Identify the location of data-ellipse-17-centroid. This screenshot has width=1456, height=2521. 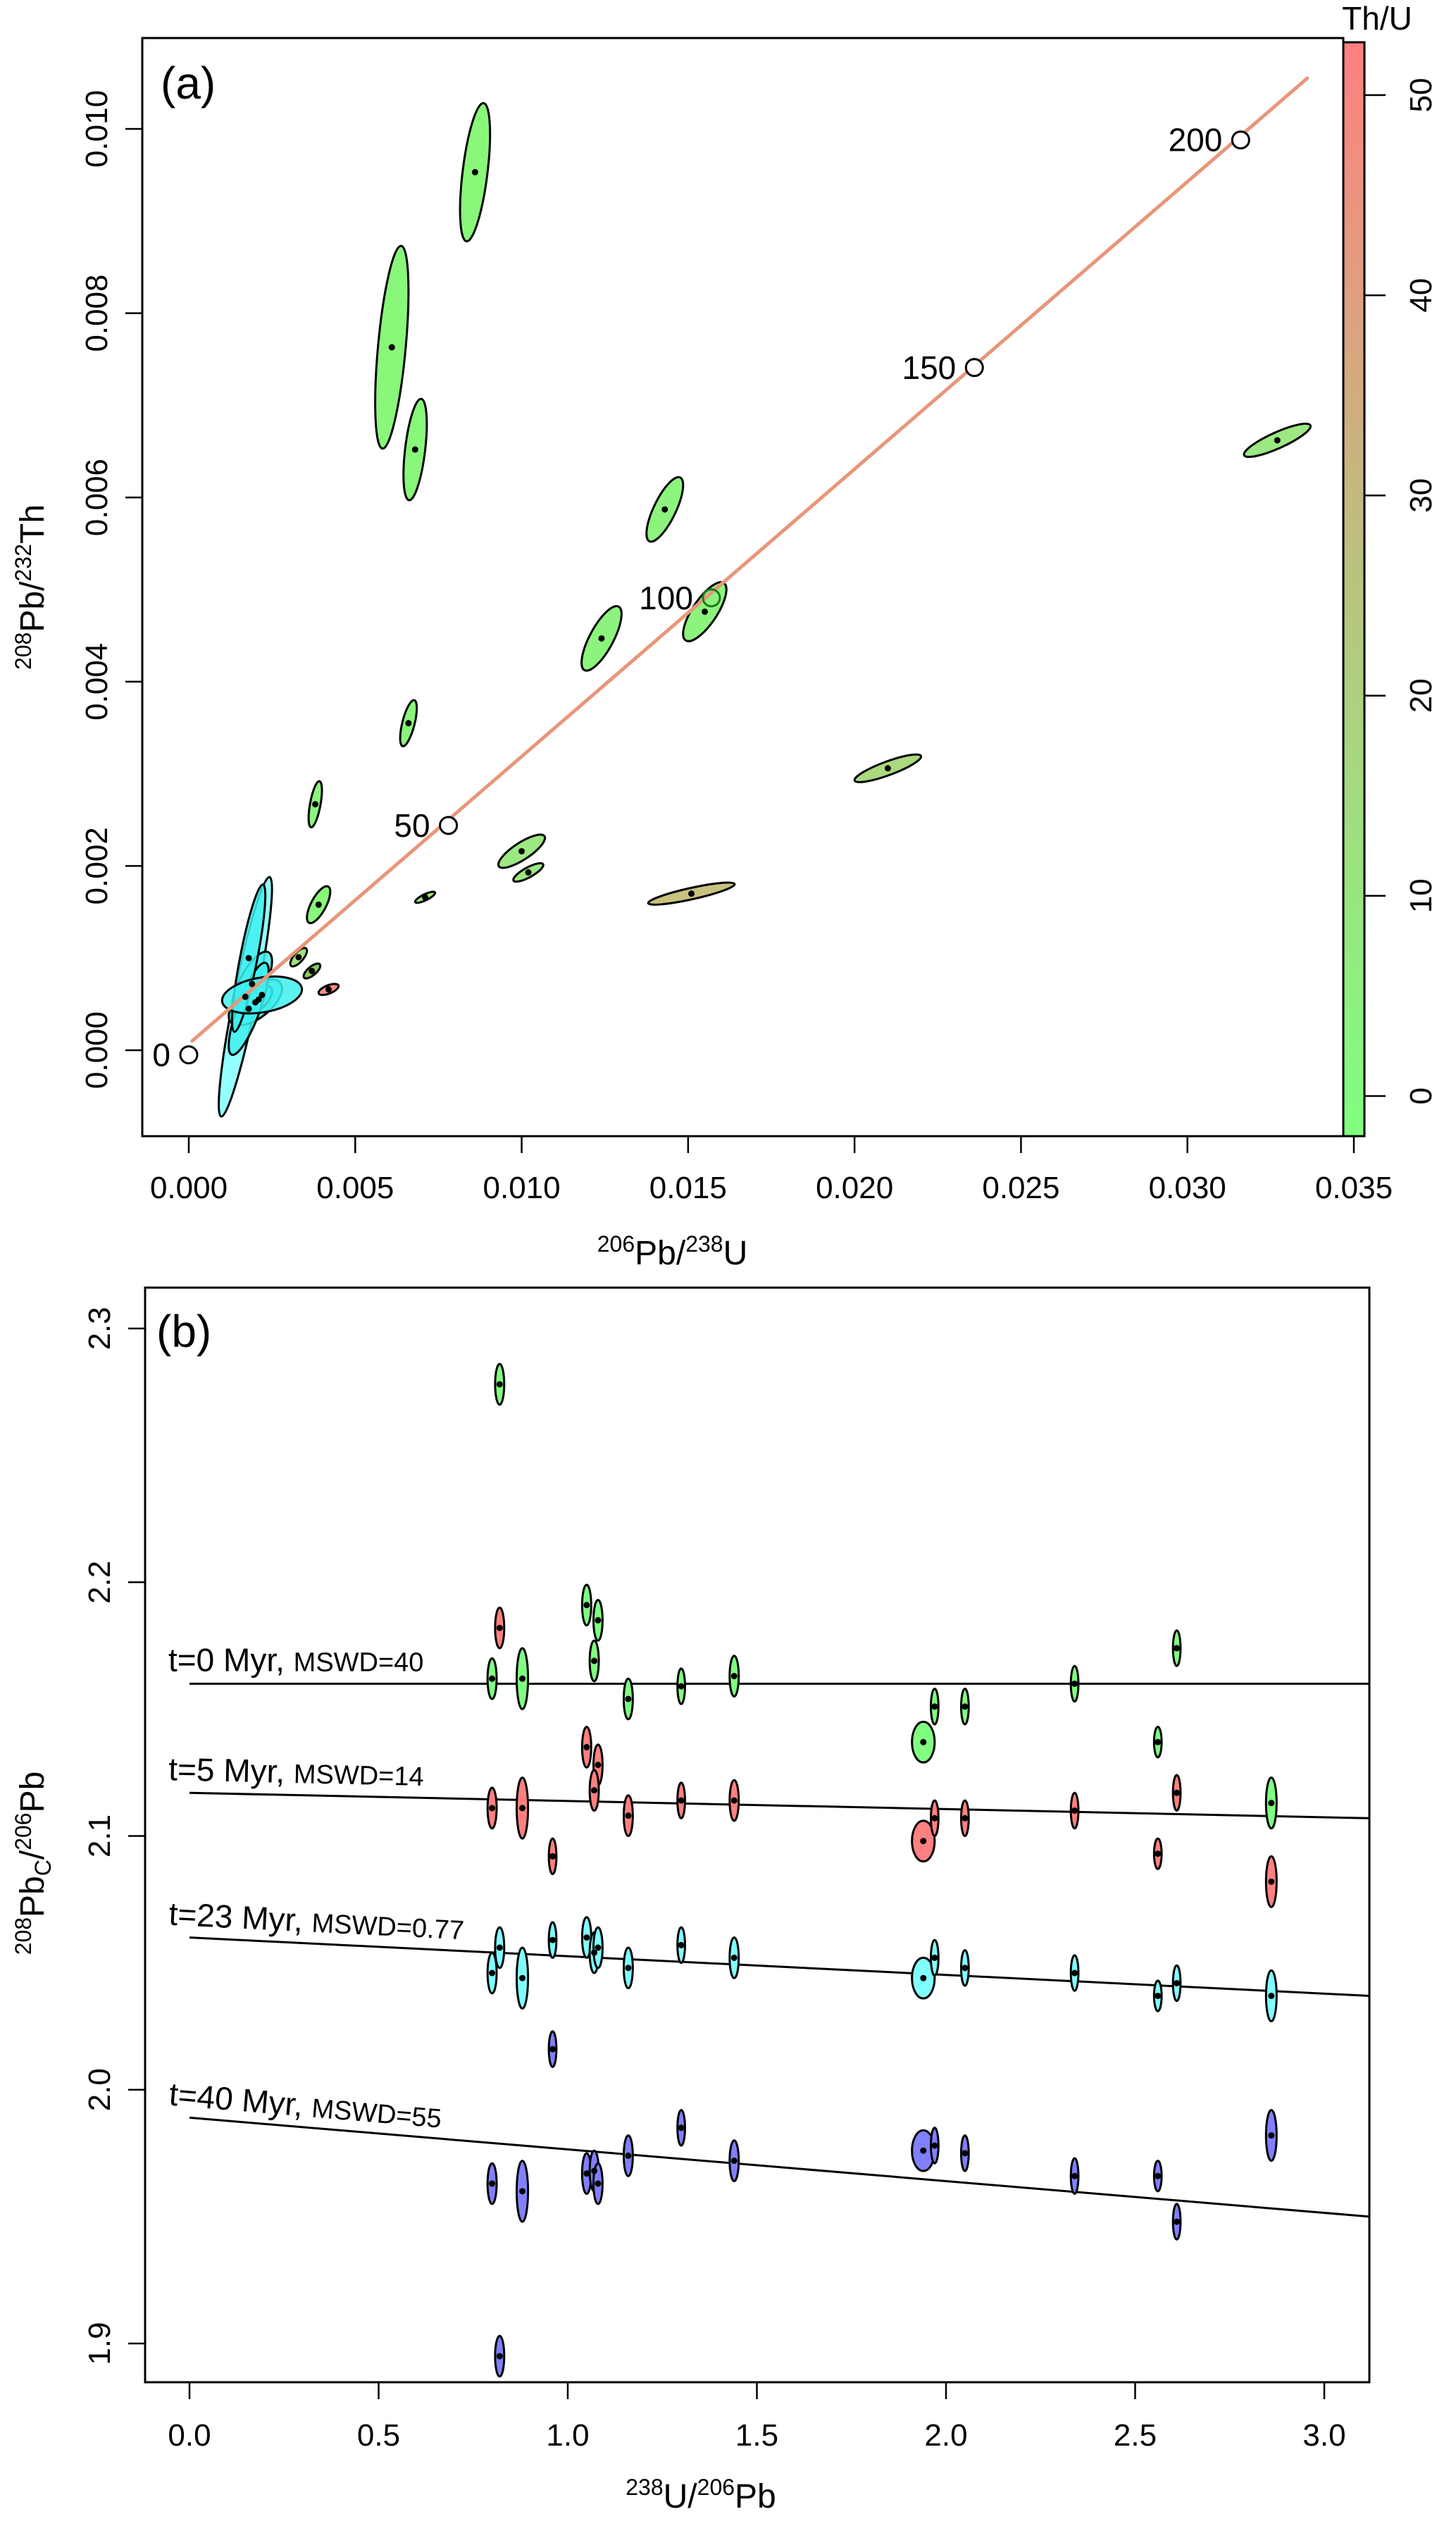
(328, 989).